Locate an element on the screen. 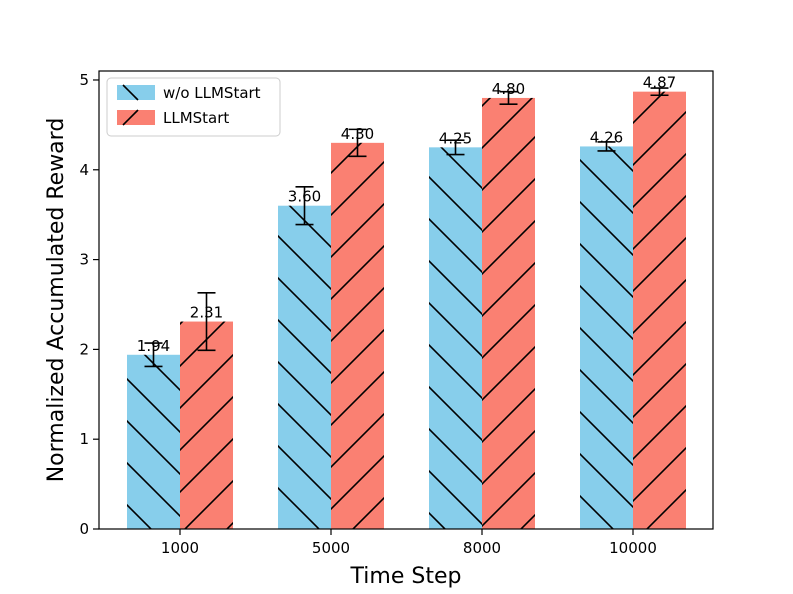 This screenshot has width=793, height=594. y-tick-label-2: 2 is located at coordinates (84, 349).